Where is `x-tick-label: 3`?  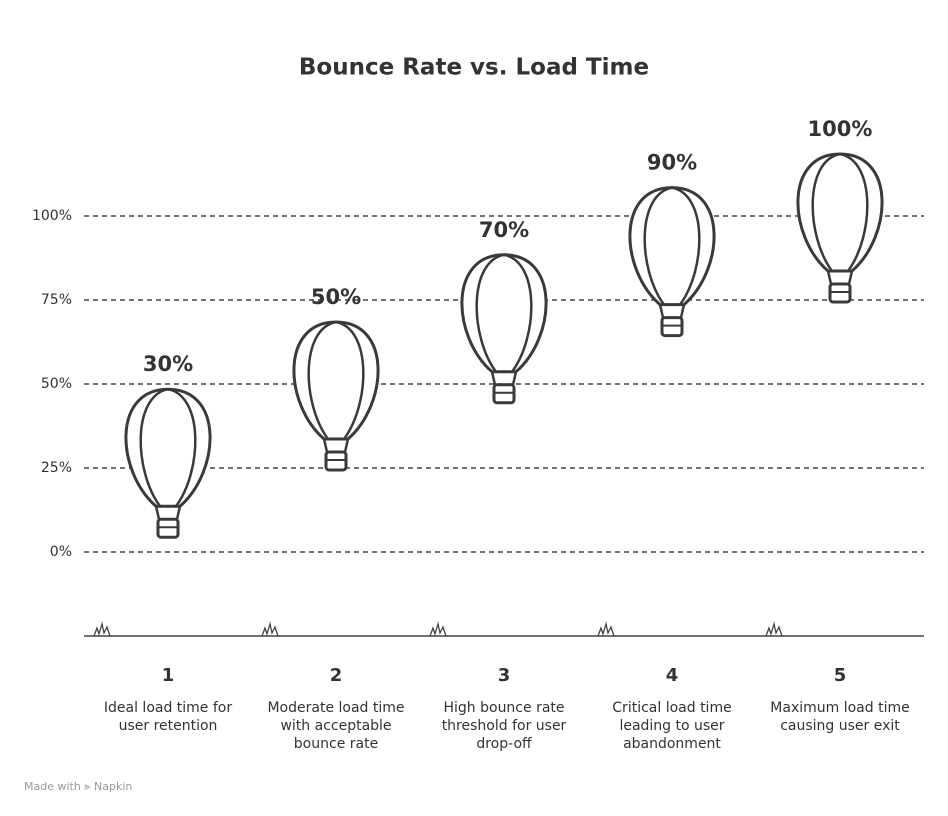 x-tick-label: 3 is located at coordinates (504, 675).